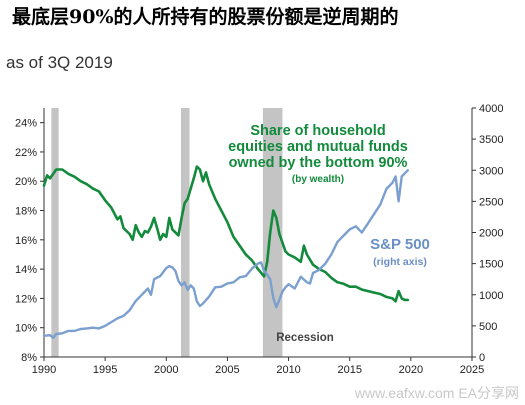 This screenshot has width=525, height=405. What do you see at coordinates (166, 370) in the screenshot?
I see `x-tick-label: 2000` at bounding box center [166, 370].